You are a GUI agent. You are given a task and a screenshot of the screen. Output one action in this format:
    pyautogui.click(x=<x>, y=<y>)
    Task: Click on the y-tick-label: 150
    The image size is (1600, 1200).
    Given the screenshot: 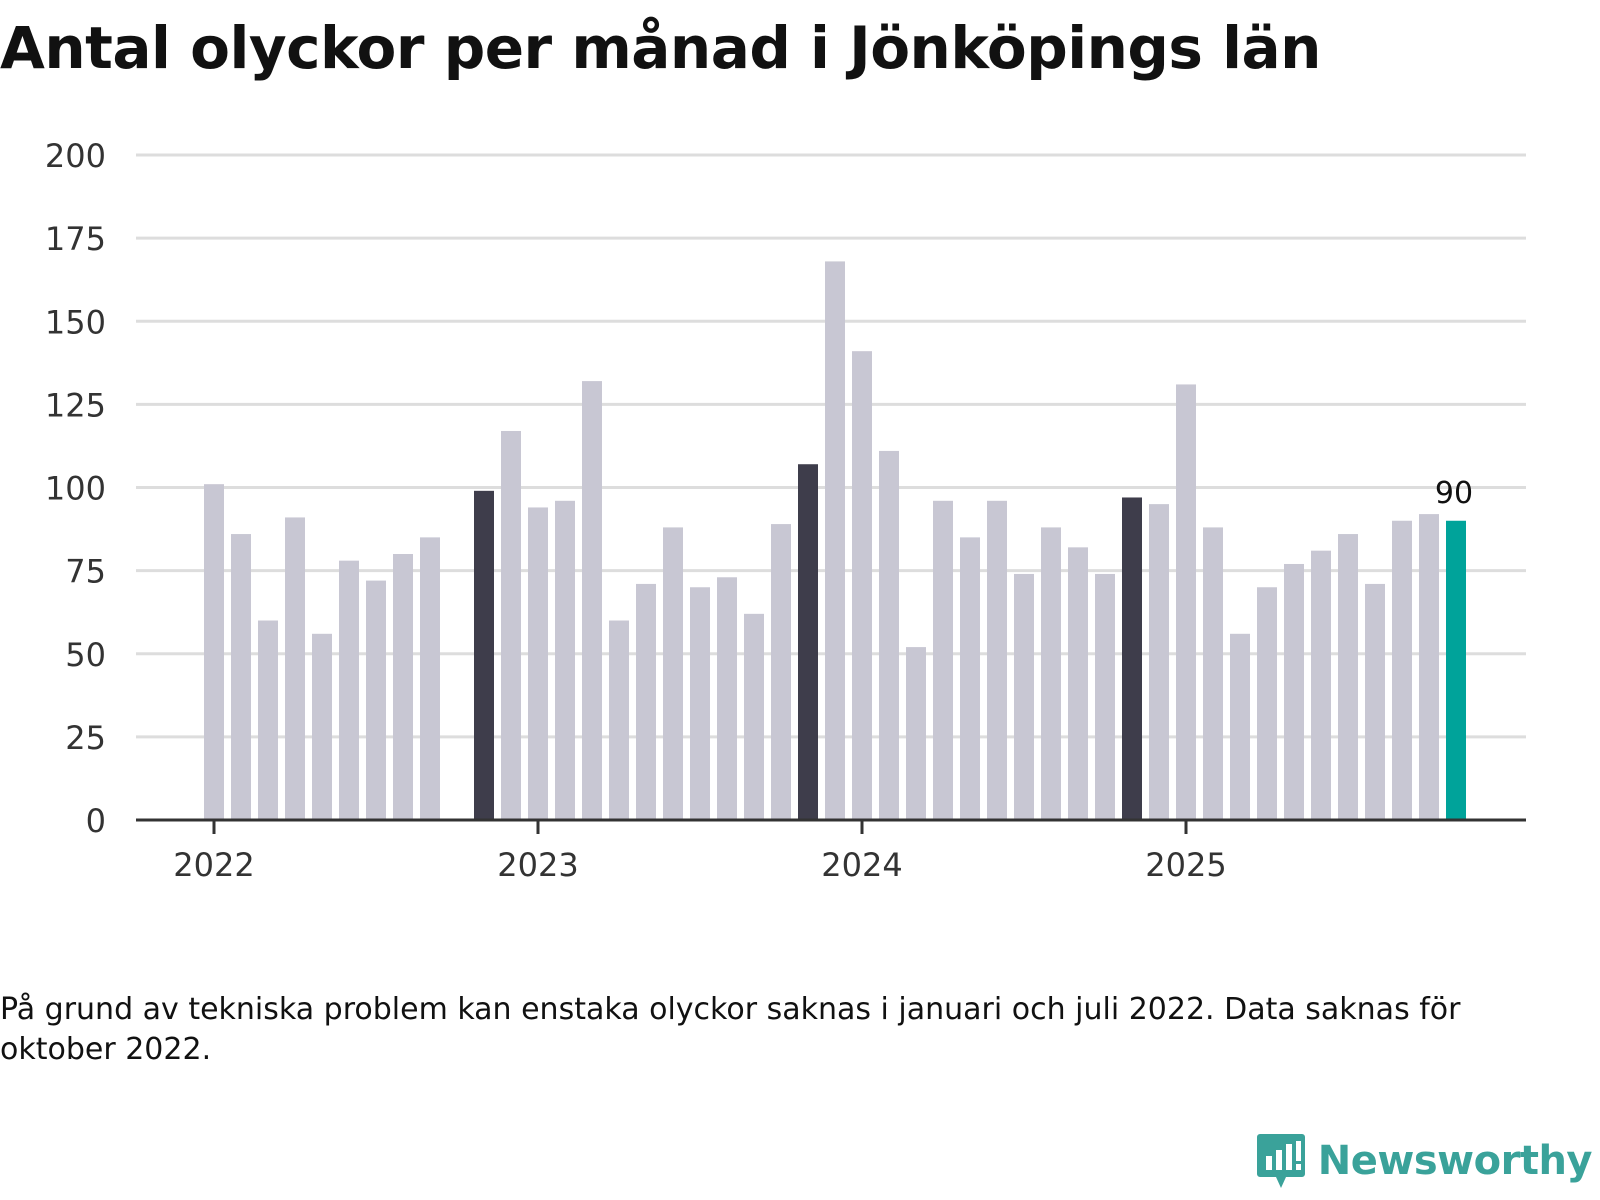 What is the action you would take?
    pyautogui.click(x=75, y=322)
    